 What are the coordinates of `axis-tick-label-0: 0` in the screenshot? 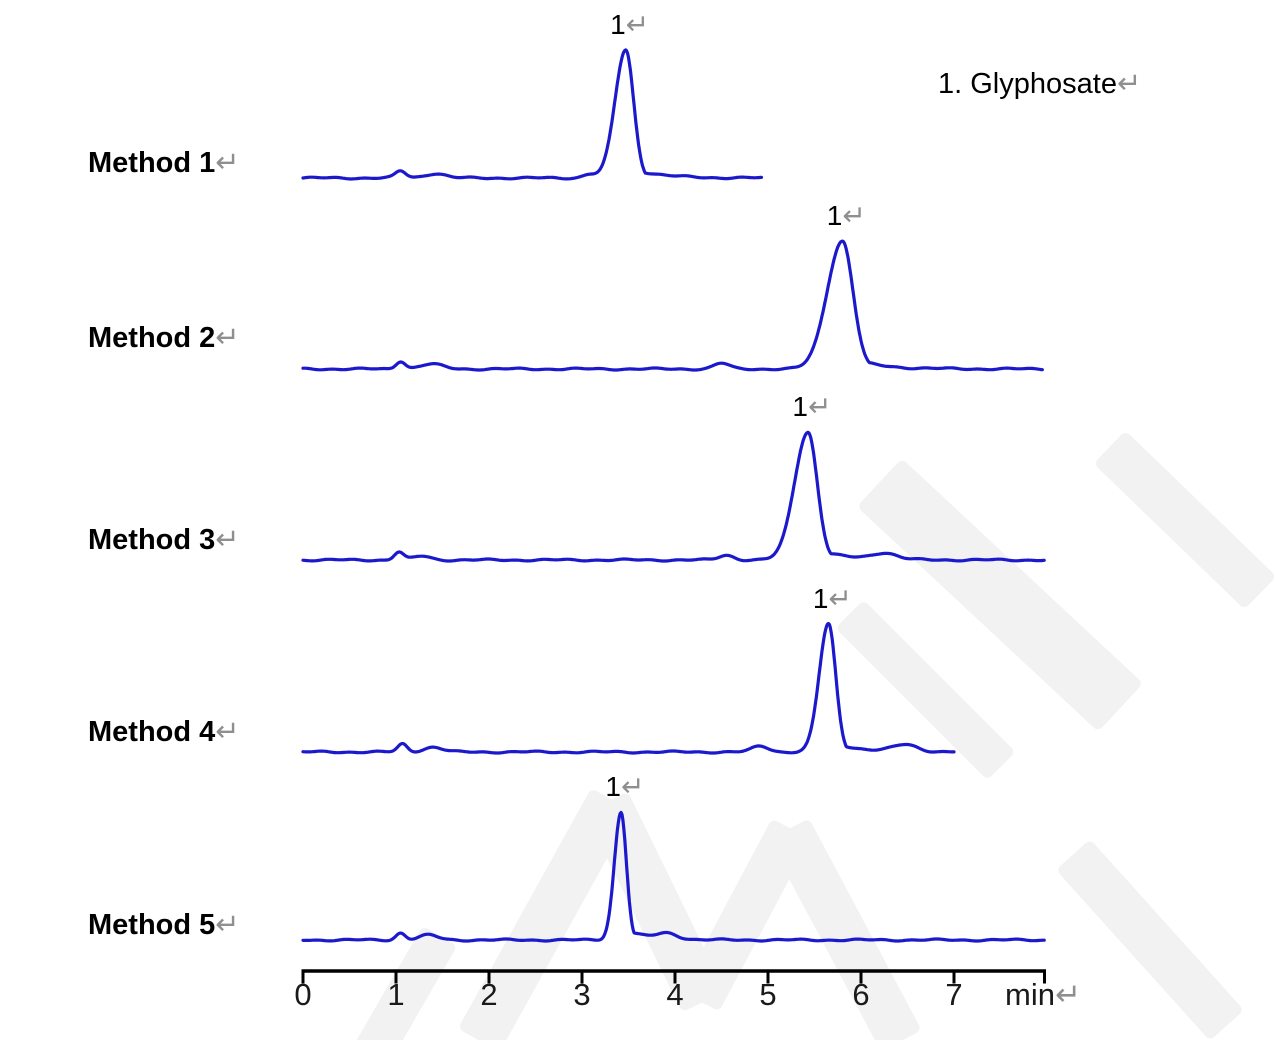 It's located at (303, 994).